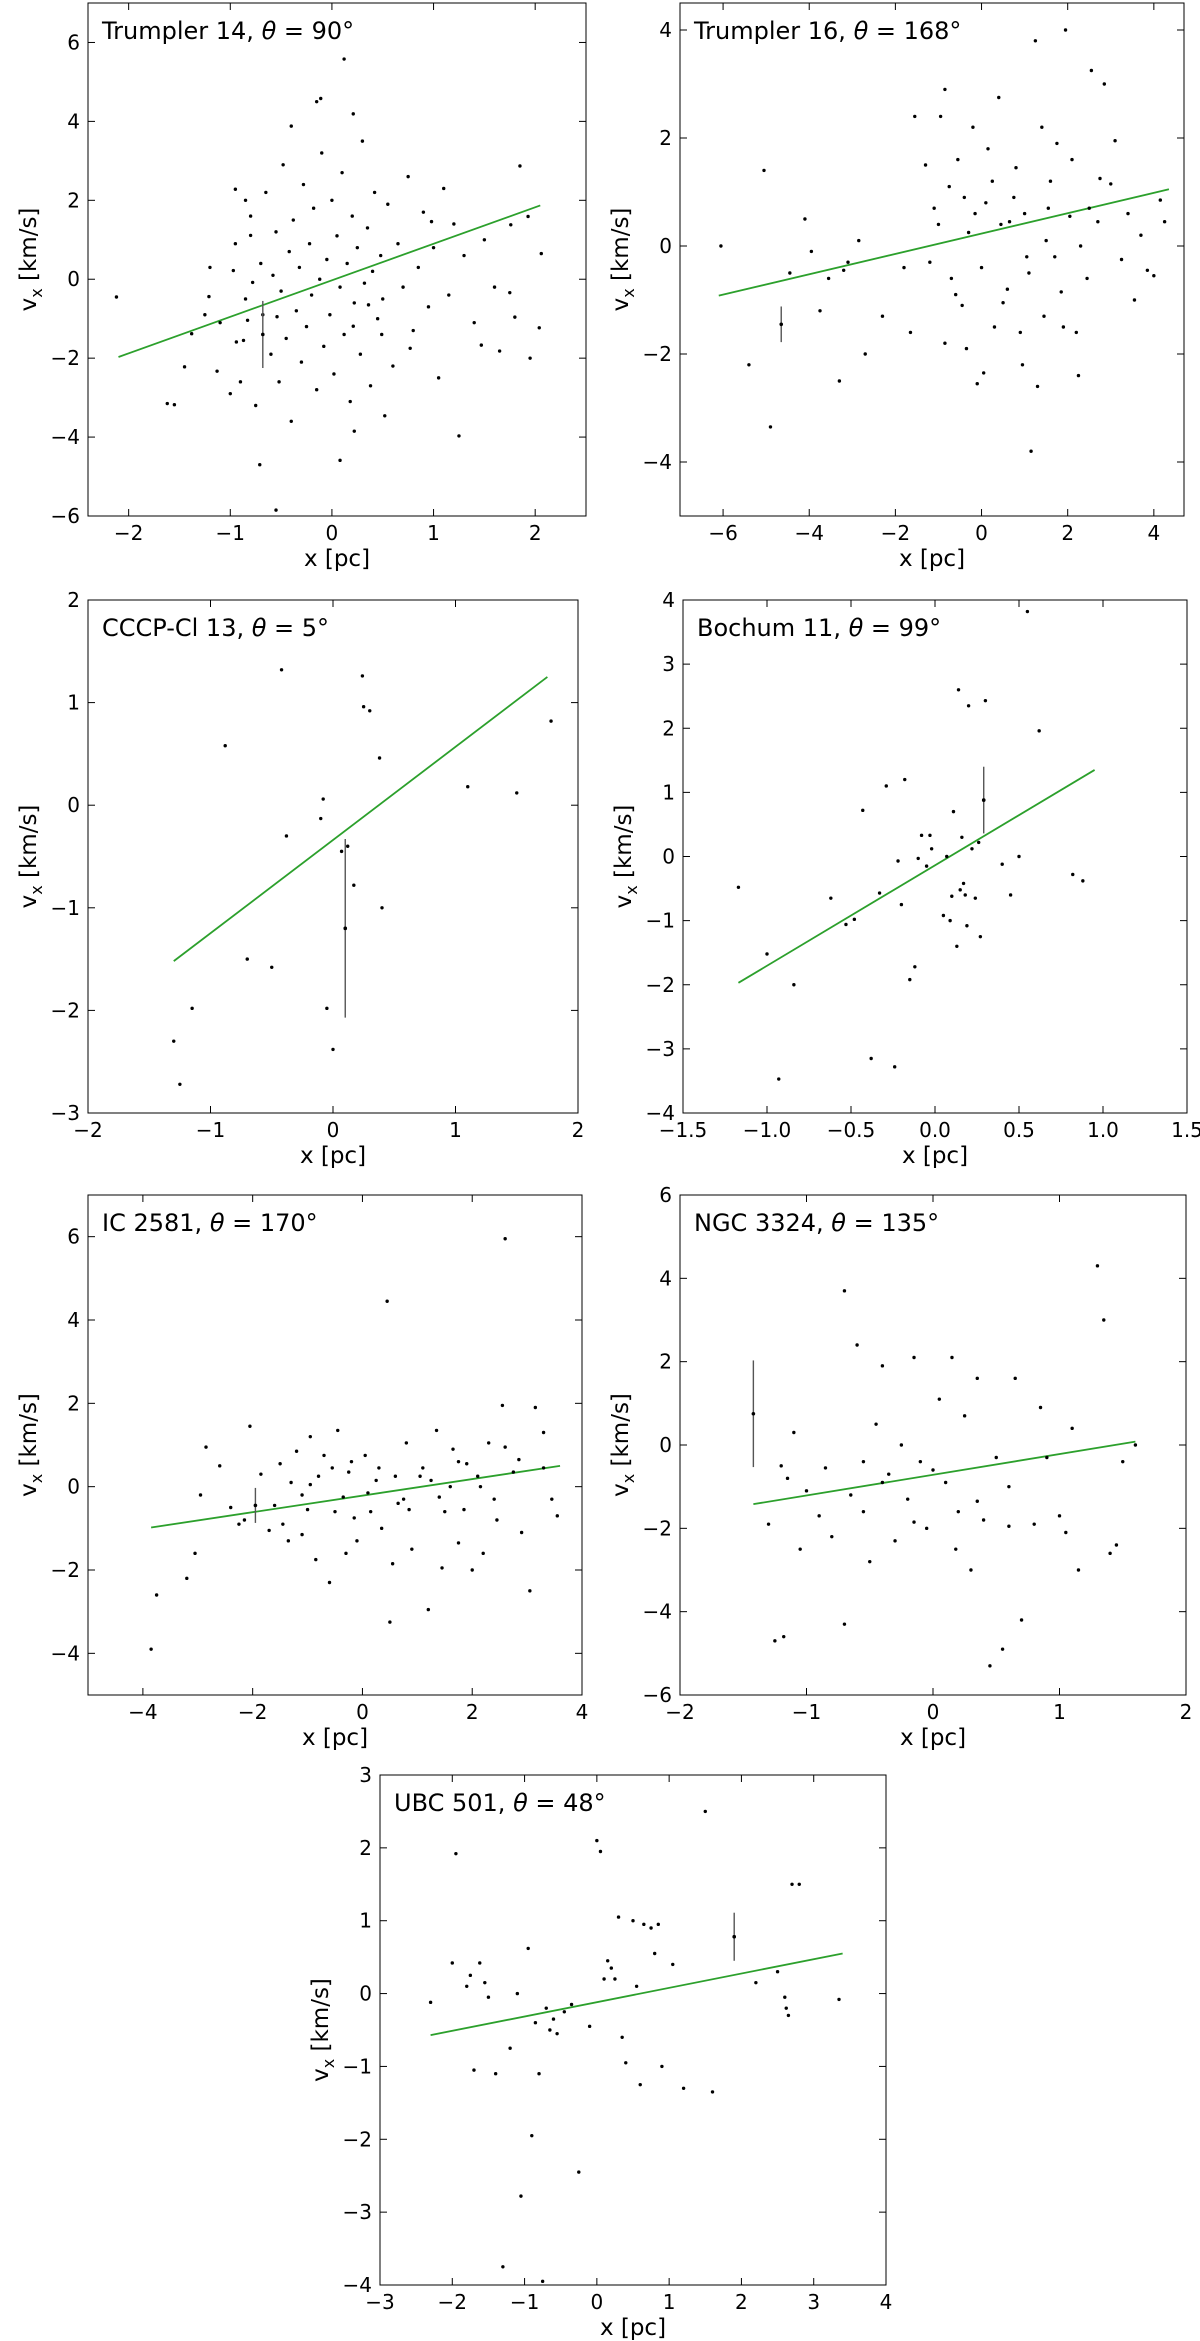 The height and width of the screenshot is (2341, 1200). I want to click on panel-title: IC 2581, θ = 170°, so click(210, 1223).